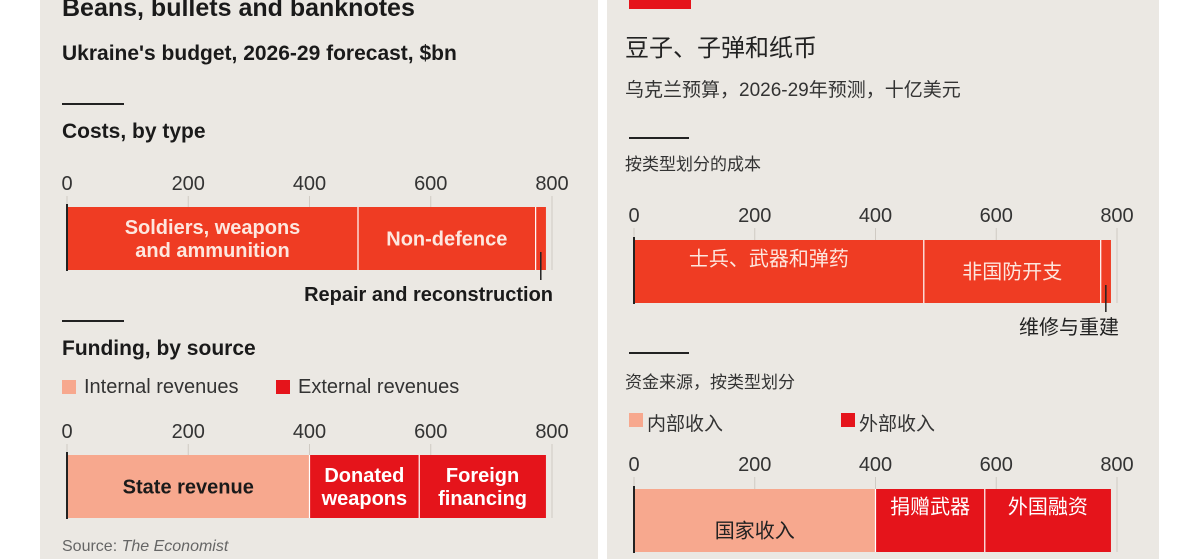 This screenshot has height=559, width=1200. Describe the element at coordinates (175, 546) in the screenshot. I see `source-name: The Economist` at that location.